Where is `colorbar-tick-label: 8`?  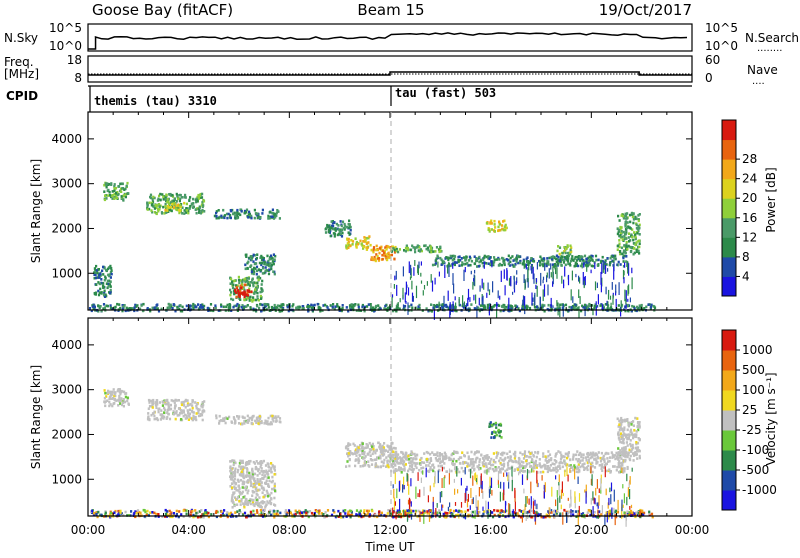 colorbar-tick-label: 8 is located at coordinates (746, 257).